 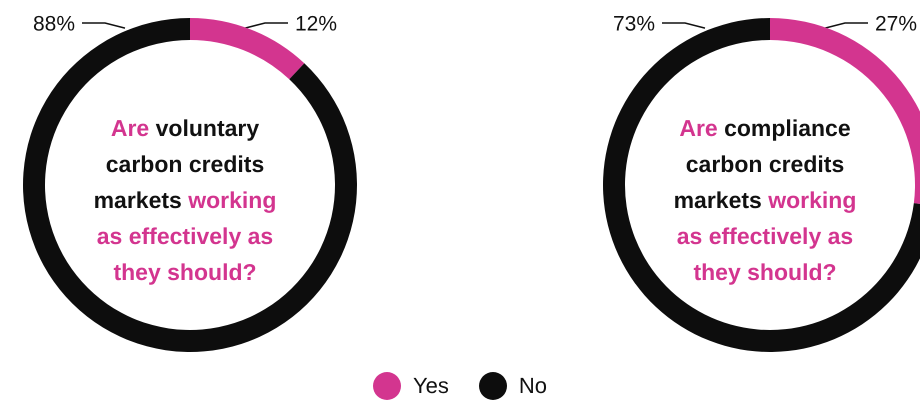 What do you see at coordinates (53, 24) in the screenshot?
I see `data-label: 88%` at bounding box center [53, 24].